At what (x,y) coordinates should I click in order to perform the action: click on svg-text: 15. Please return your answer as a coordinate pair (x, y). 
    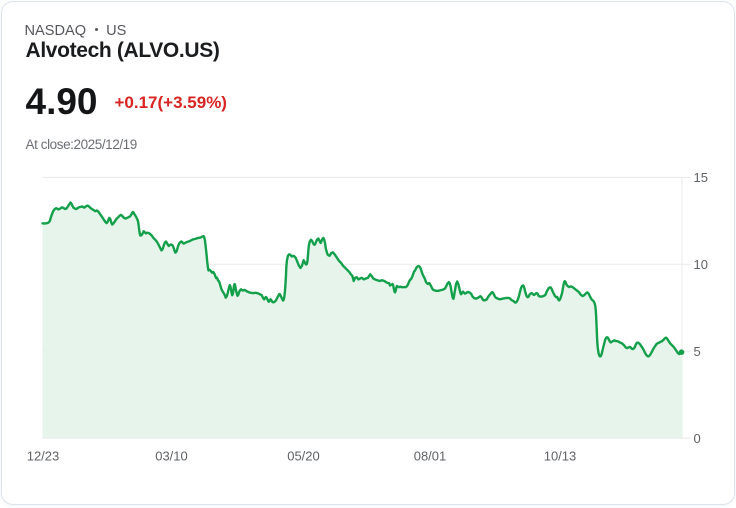
    Looking at the image, I should click on (701, 177).